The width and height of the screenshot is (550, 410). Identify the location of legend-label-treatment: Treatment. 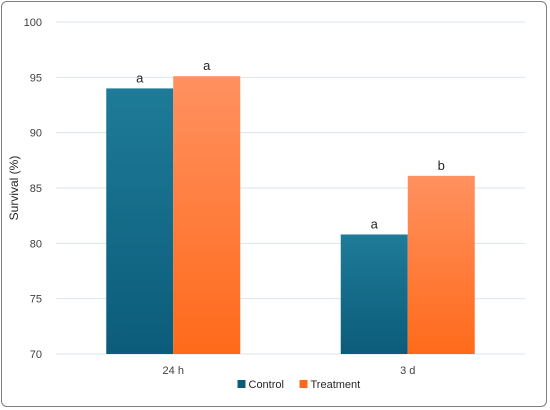
(336, 385).